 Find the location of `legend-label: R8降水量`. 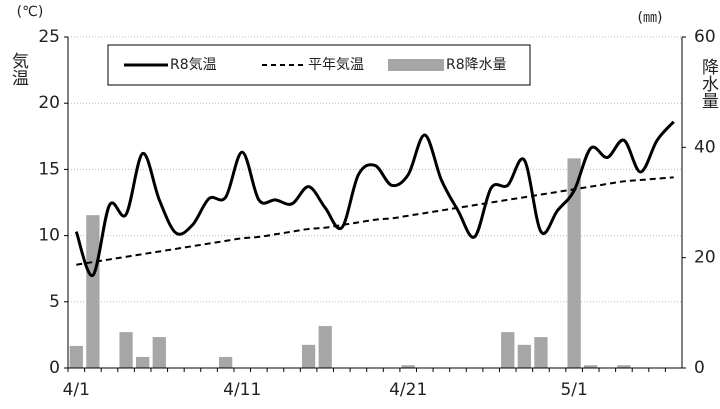

legend-label: R8降水量 is located at coordinates (476, 65).